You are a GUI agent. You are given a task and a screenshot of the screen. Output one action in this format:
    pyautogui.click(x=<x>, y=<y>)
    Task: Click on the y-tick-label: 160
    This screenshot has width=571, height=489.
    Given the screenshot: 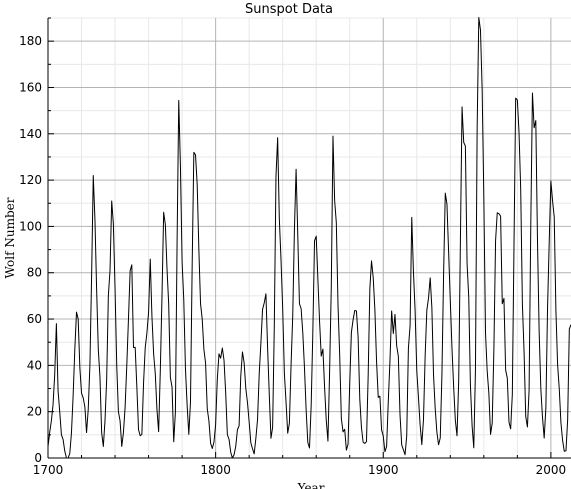 What is the action you would take?
    pyautogui.click(x=30, y=87)
    